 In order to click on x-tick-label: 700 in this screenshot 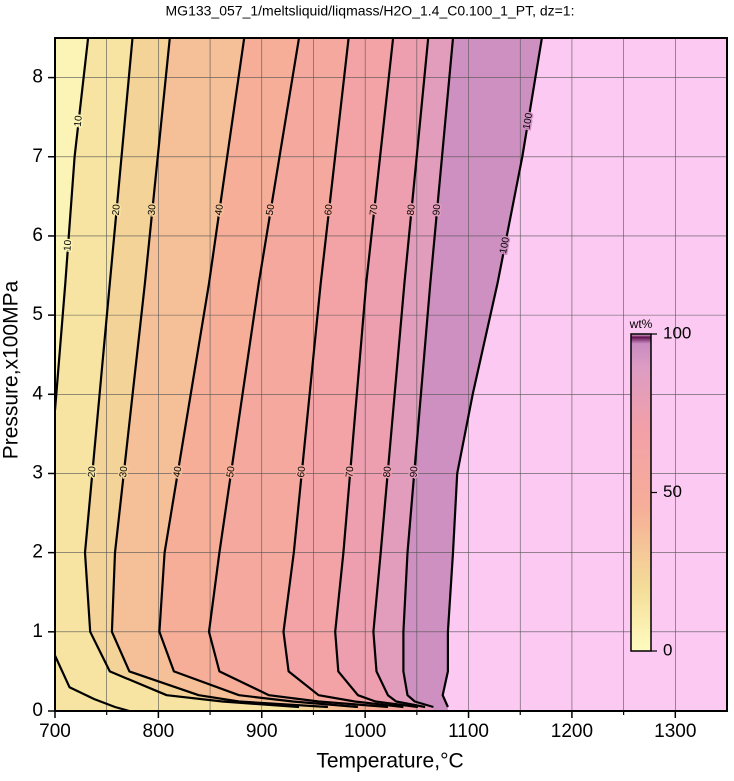, I will do `click(55, 731)`.